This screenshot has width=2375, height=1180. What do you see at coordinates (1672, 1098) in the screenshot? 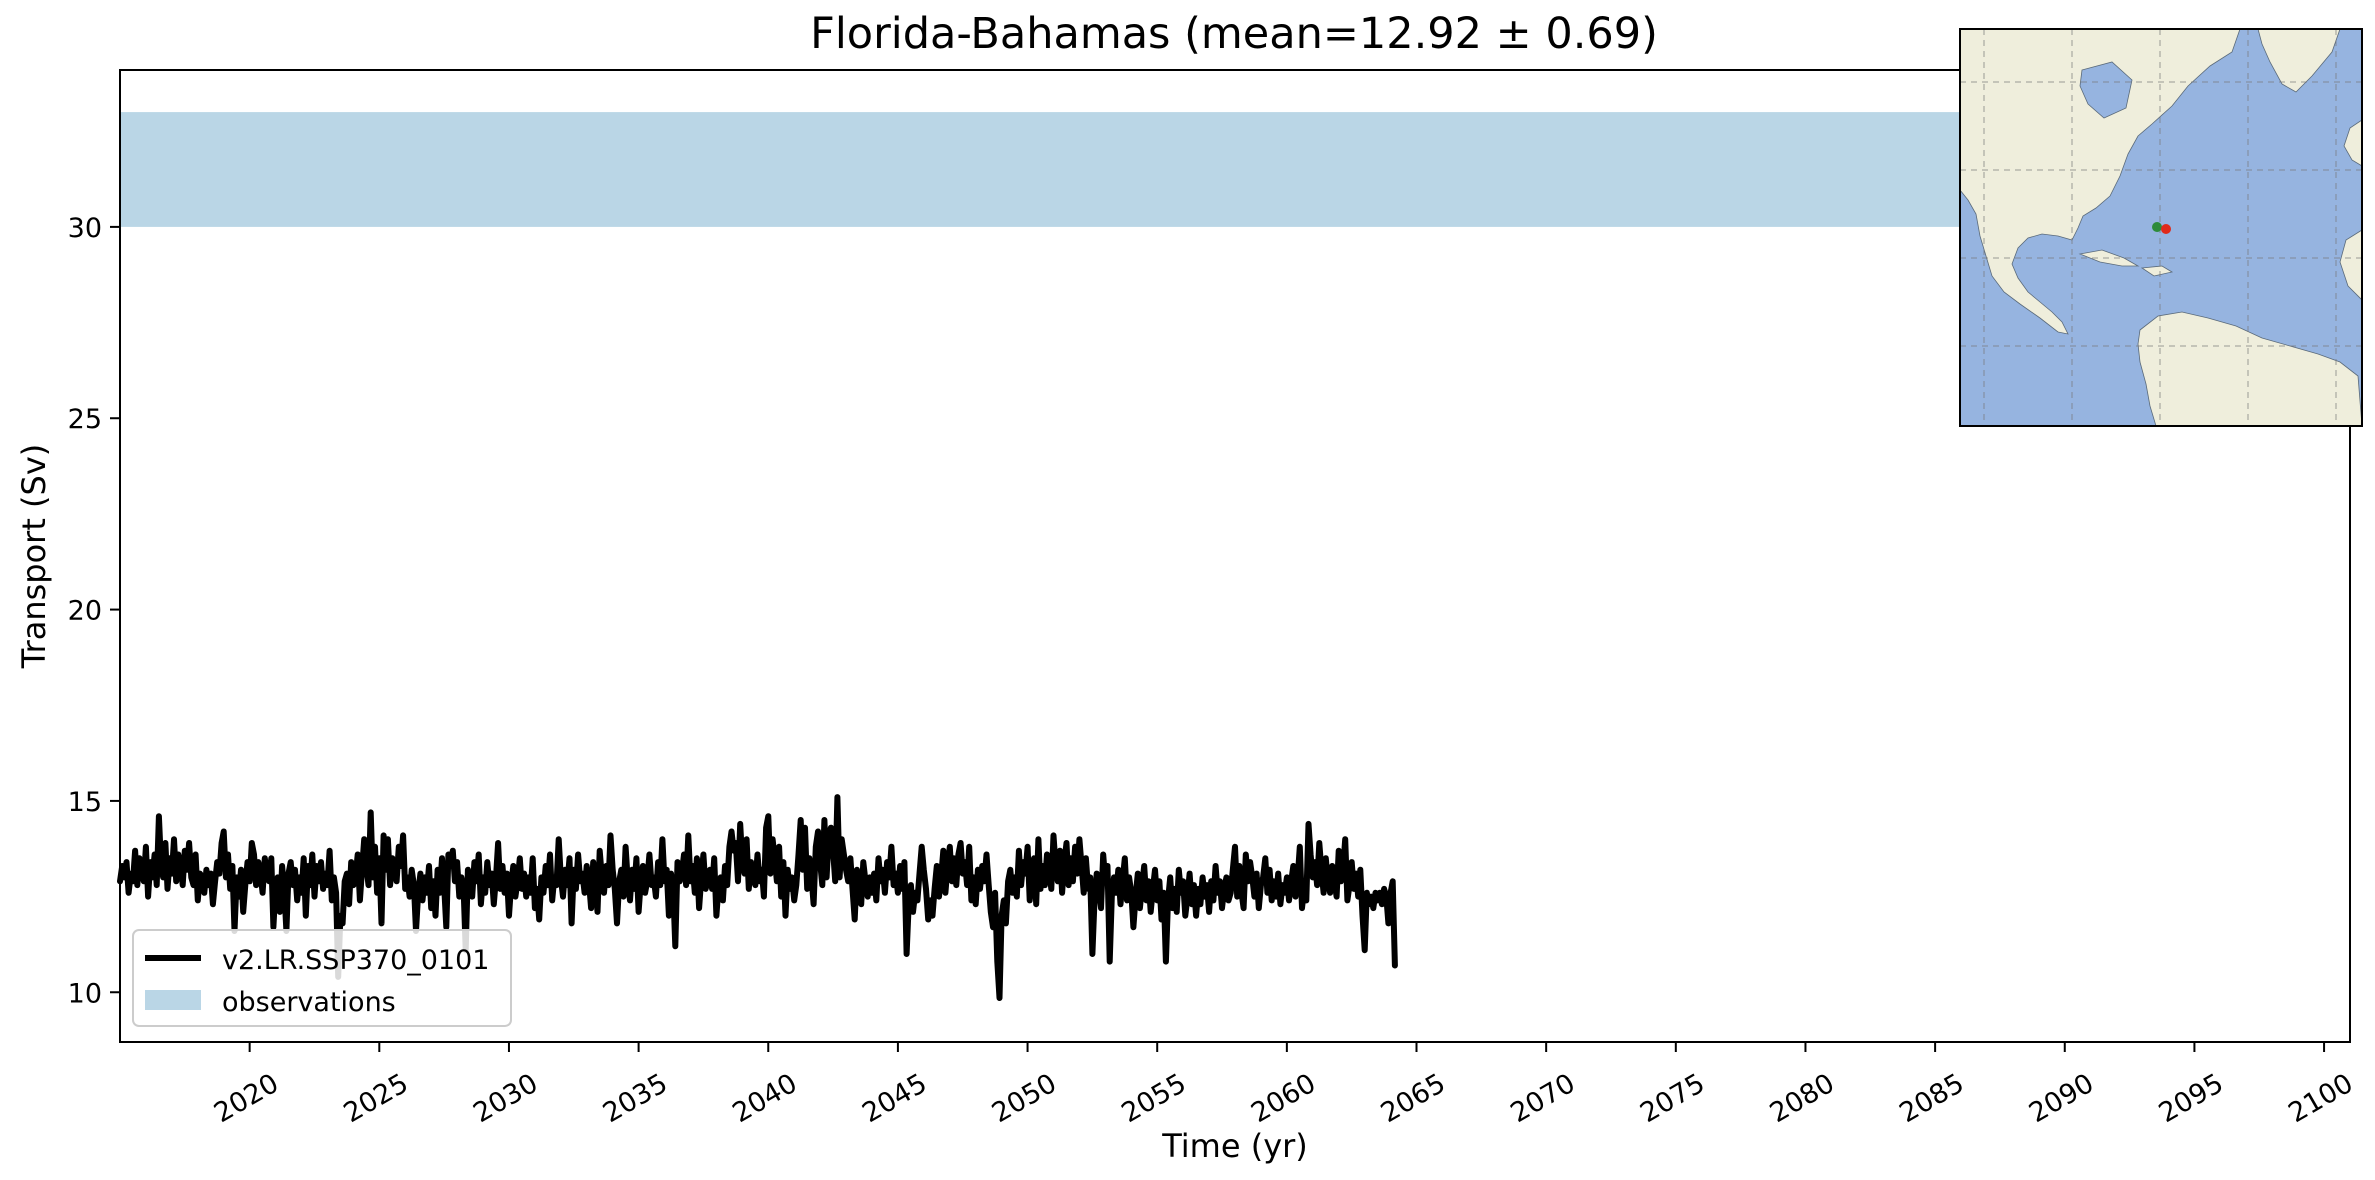
I see `x-tick-label: 2075` at bounding box center [1672, 1098].